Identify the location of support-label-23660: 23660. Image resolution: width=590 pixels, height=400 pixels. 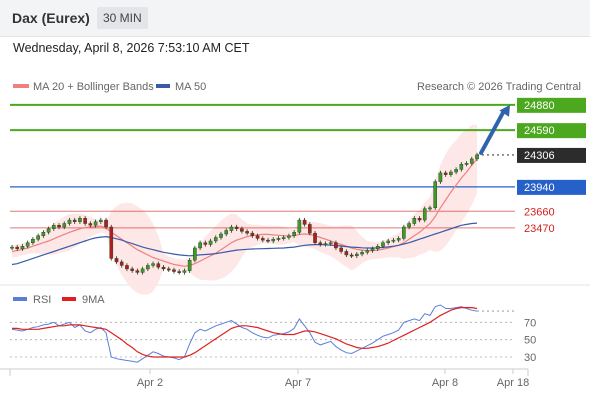
(539, 212).